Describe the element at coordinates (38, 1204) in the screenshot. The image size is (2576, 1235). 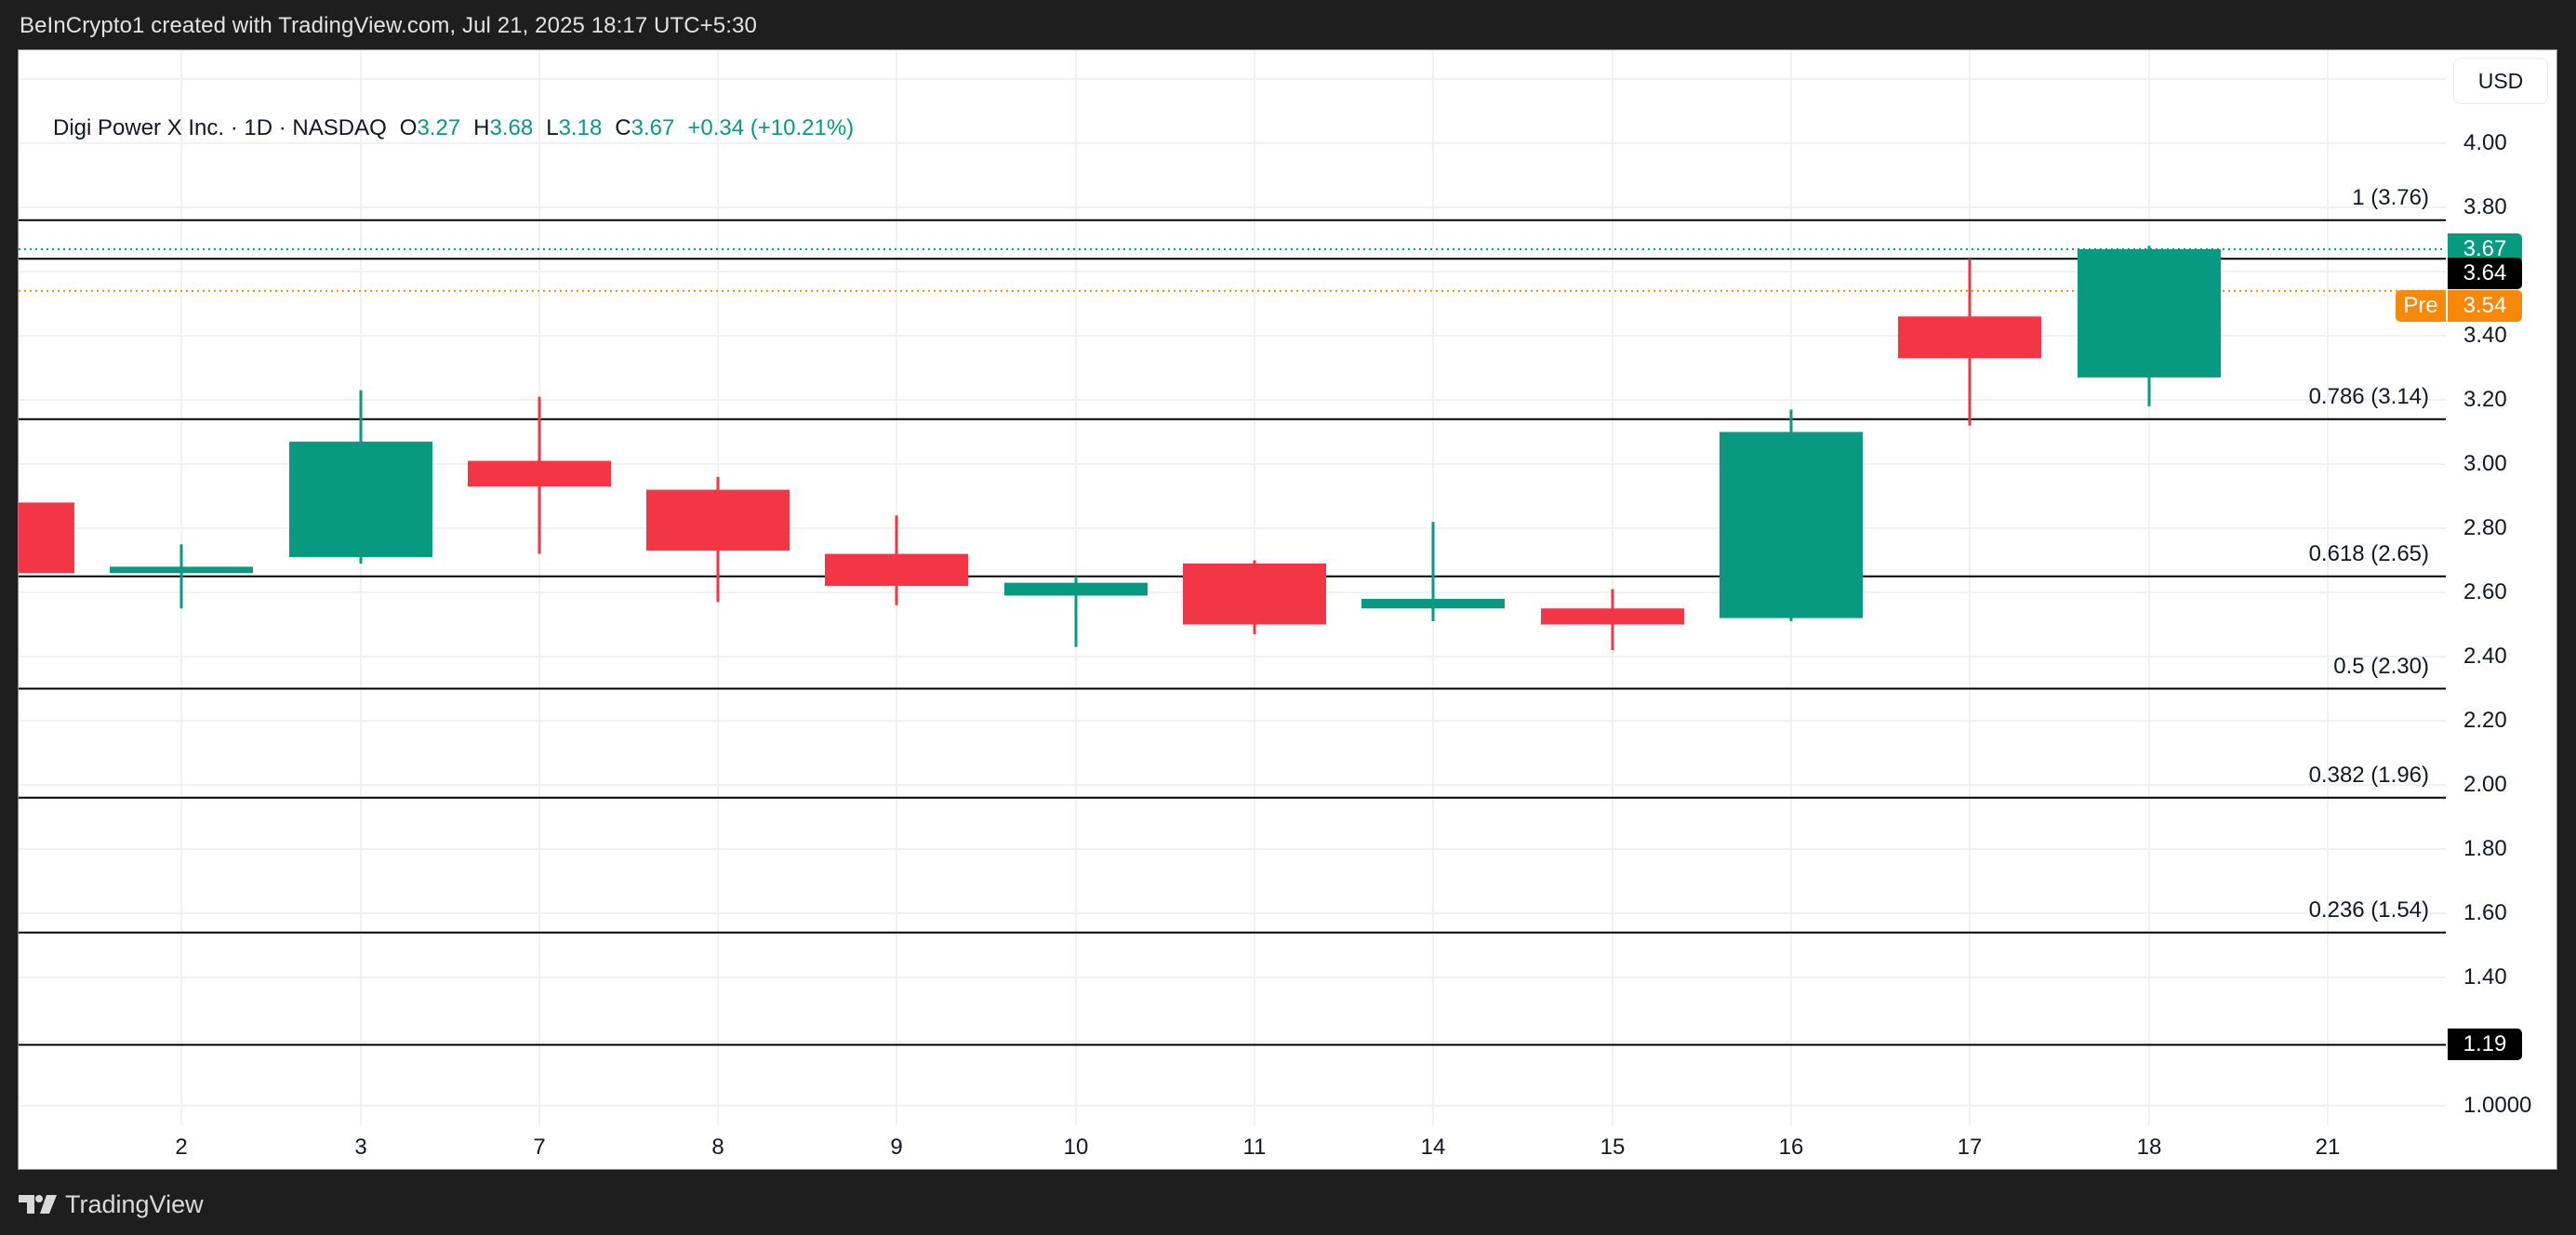
I see `tradingview-logo-icon` at that location.